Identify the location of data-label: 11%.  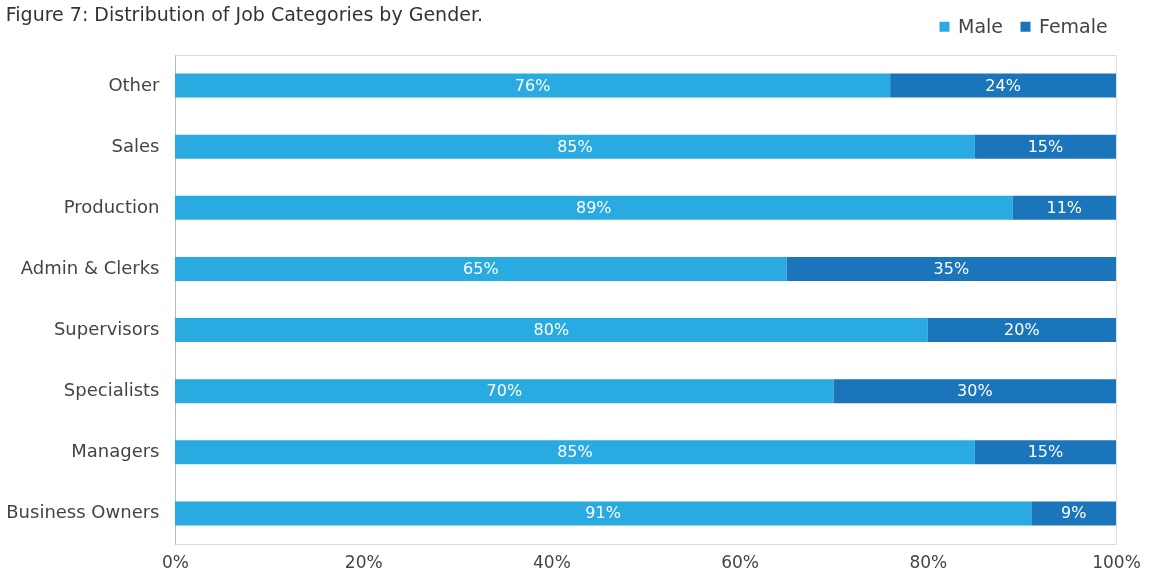
(1064, 207).